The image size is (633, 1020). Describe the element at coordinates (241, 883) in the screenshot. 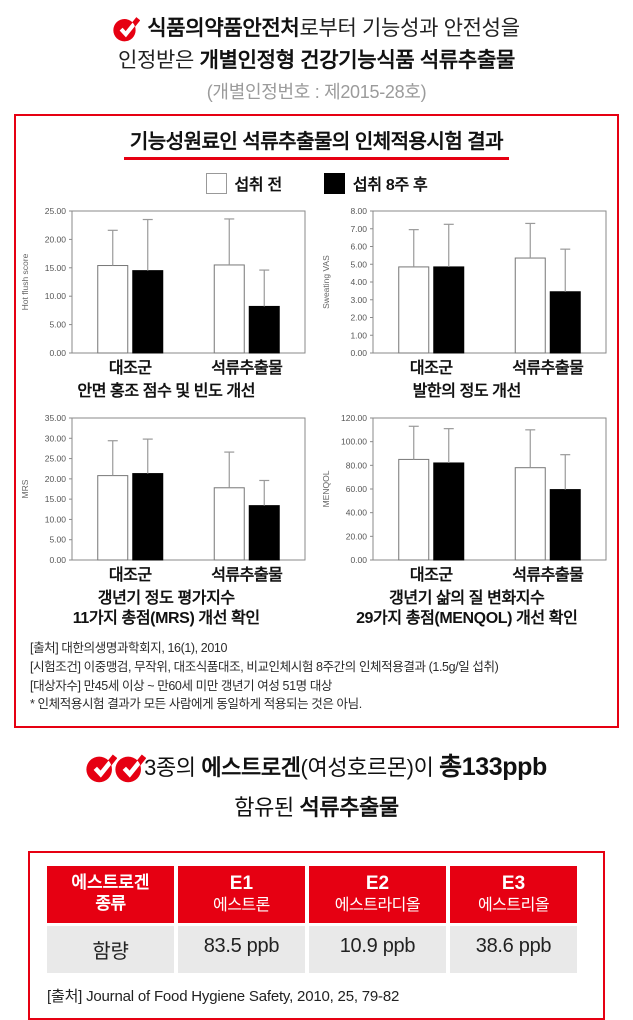

I see `header-line: E1` at that location.